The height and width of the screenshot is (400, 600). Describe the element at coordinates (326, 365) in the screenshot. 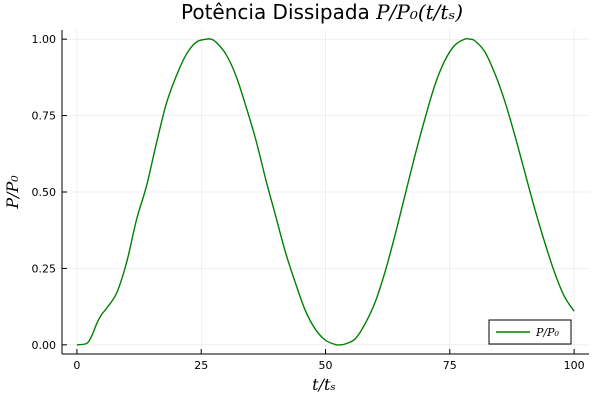

I see `x-tick-label: 50` at that location.